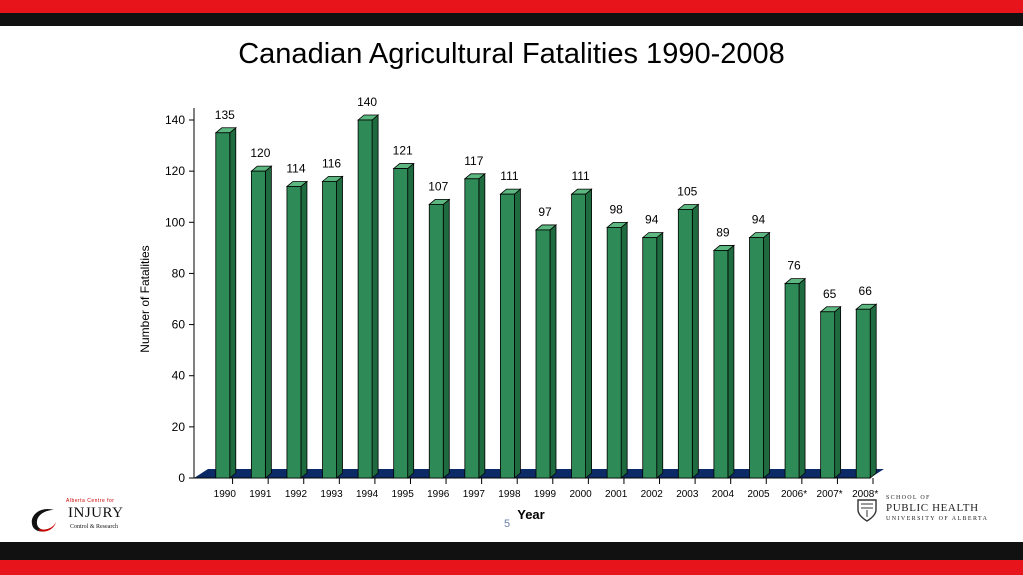  I want to click on x-tick-label: 1998, so click(509, 494).